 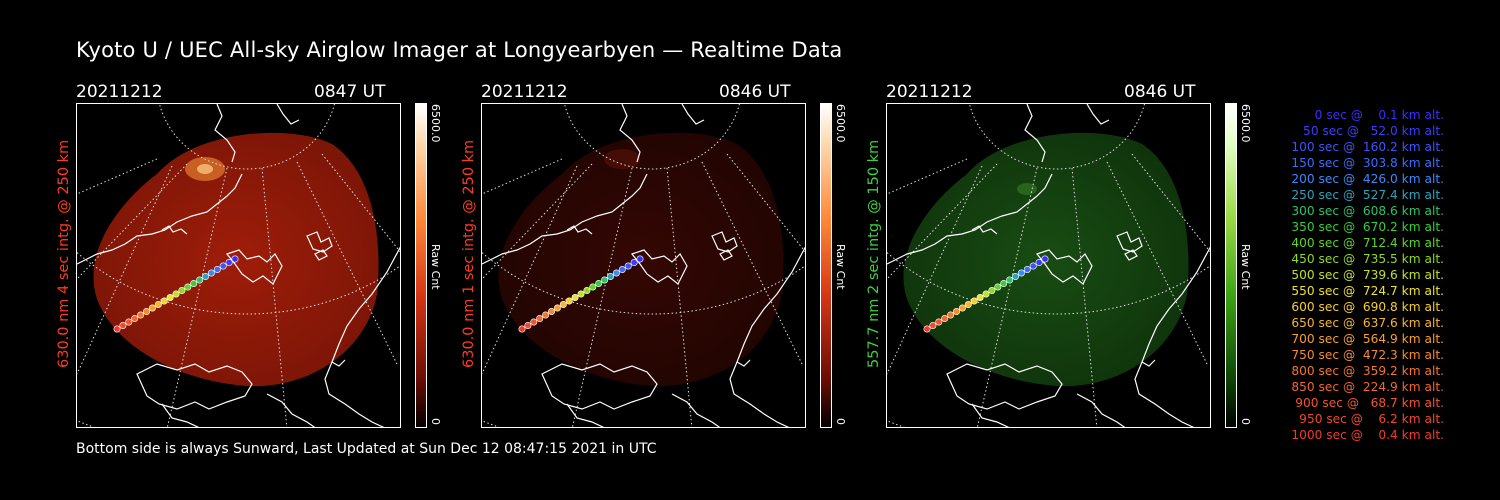 What do you see at coordinates (435, 267) in the screenshot?
I see `panel-1-colorbar-label: Raw Cnt` at bounding box center [435, 267].